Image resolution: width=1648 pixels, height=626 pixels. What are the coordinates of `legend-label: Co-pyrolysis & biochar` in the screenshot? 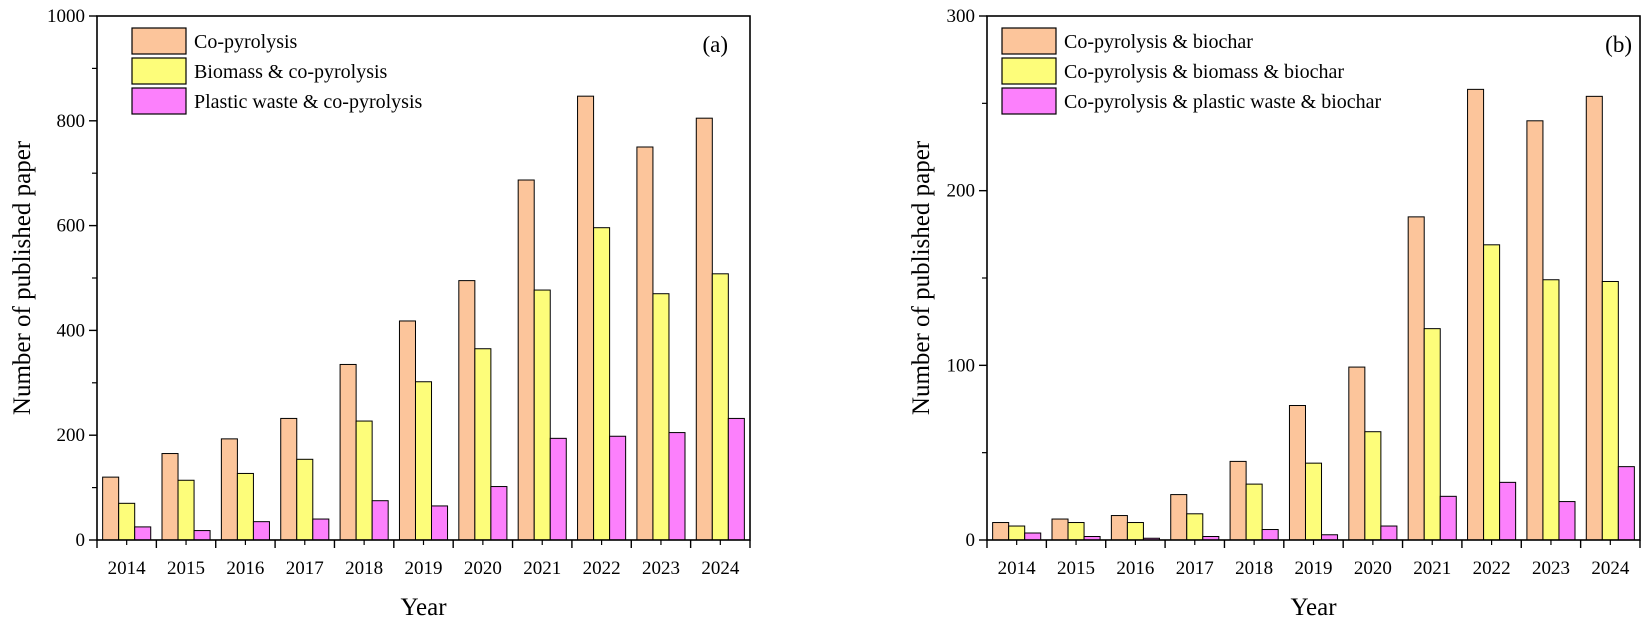 It's located at (1158, 42).